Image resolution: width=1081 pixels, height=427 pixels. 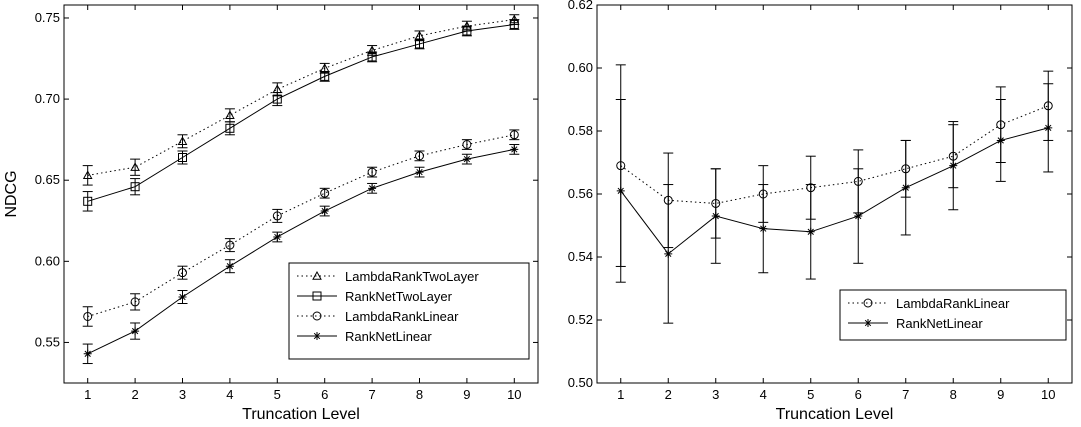 I want to click on y-tick-label: 0.65, so click(x=47, y=179).